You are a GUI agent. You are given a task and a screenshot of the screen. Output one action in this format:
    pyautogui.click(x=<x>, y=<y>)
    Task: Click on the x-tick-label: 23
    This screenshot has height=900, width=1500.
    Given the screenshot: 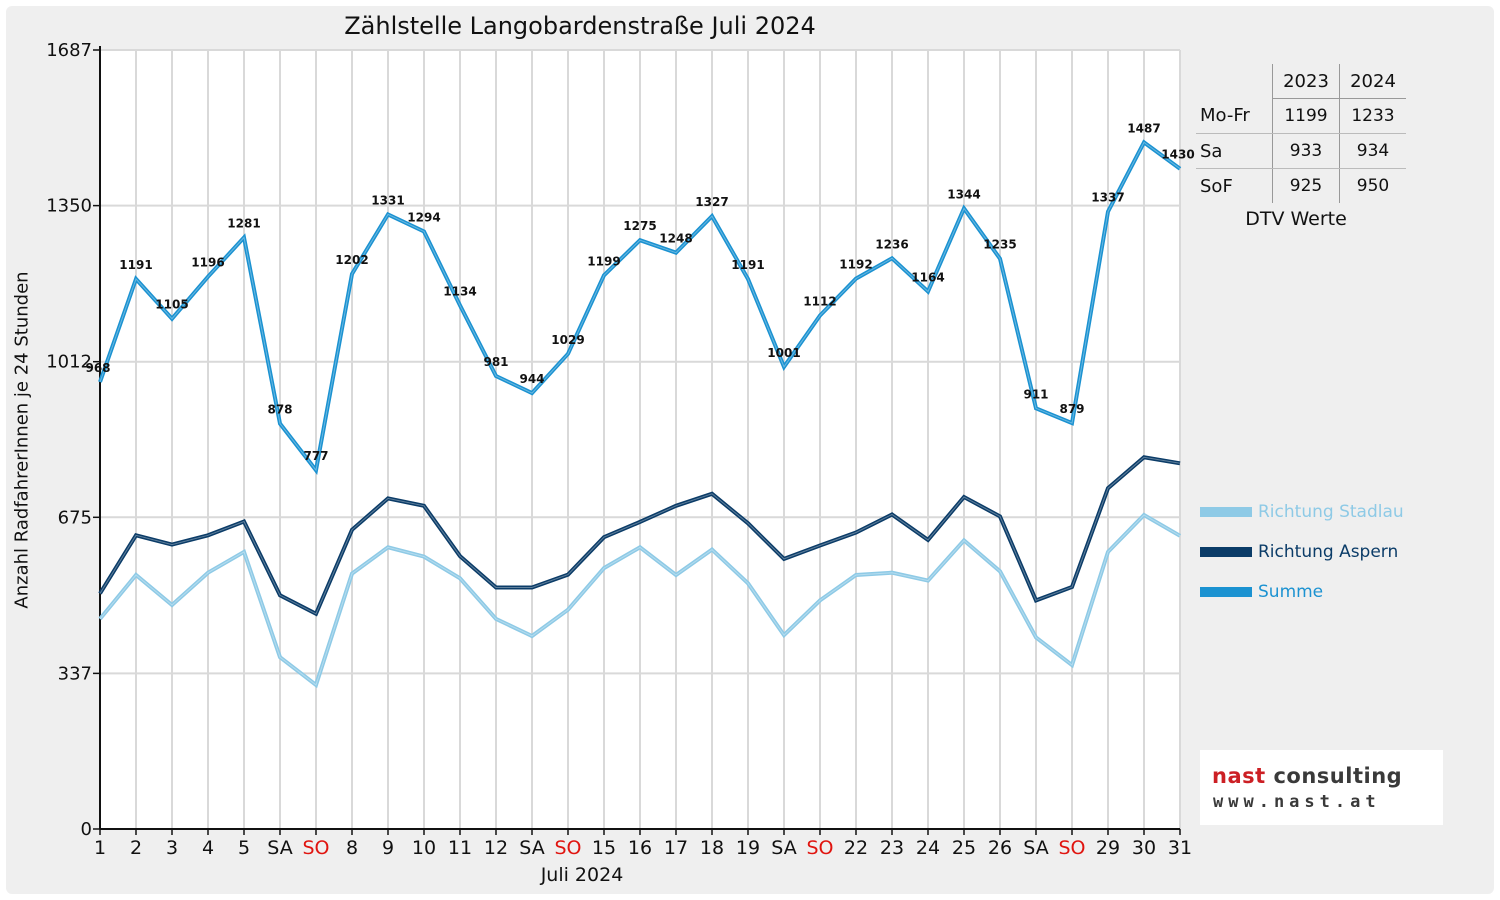 What is the action you would take?
    pyautogui.click(x=892, y=848)
    